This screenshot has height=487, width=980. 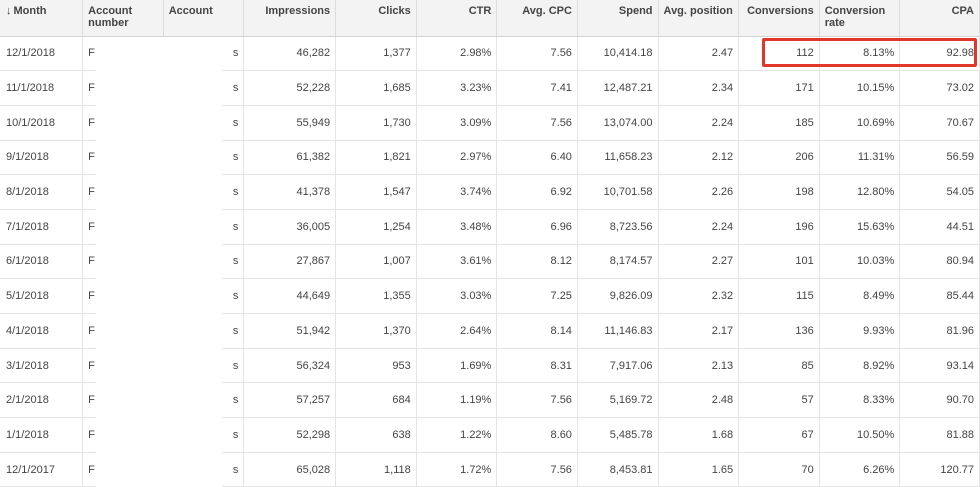 I want to click on cell-ctr: 2.98%, so click(x=457, y=54).